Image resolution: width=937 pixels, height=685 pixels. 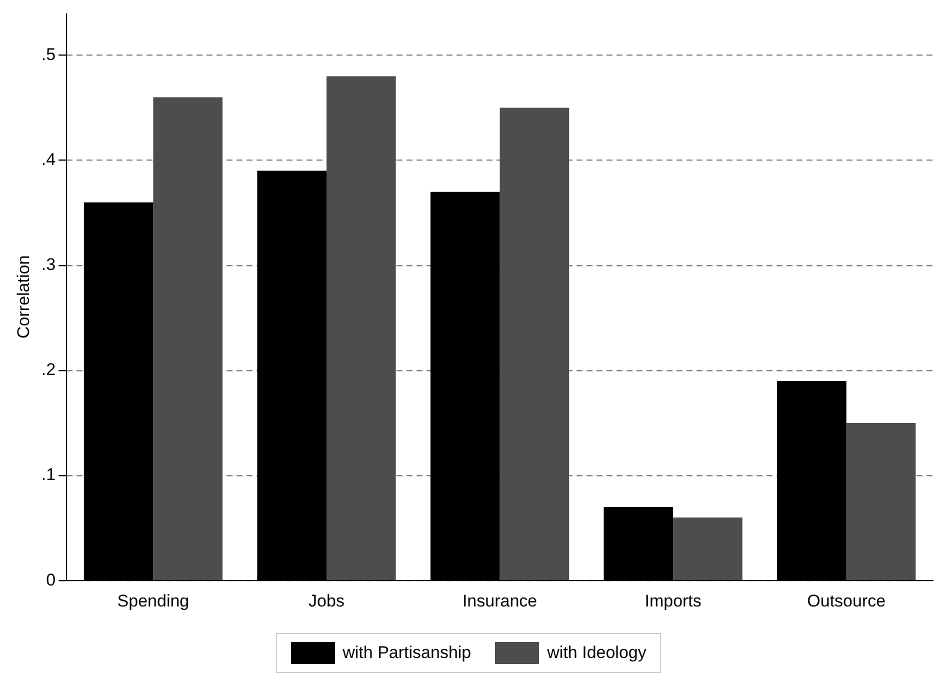 I want to click on x-tick-label: Jobs, so click(x=326, y=600).